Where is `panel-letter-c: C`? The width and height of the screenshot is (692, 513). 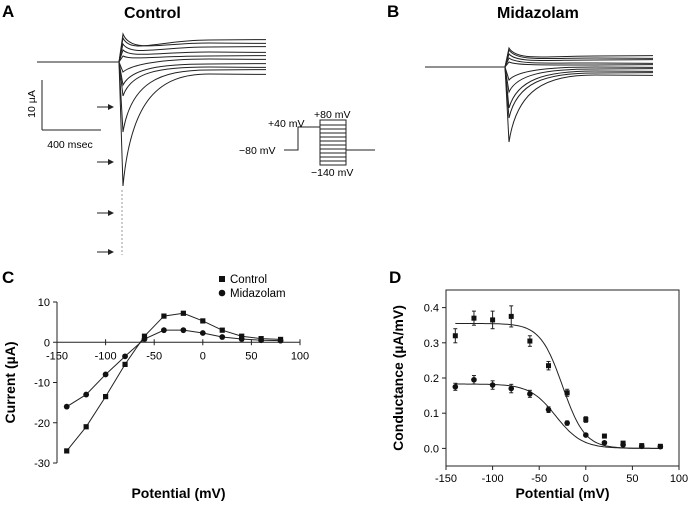 panel-letter-c: C is located at coordinates (8, 277).